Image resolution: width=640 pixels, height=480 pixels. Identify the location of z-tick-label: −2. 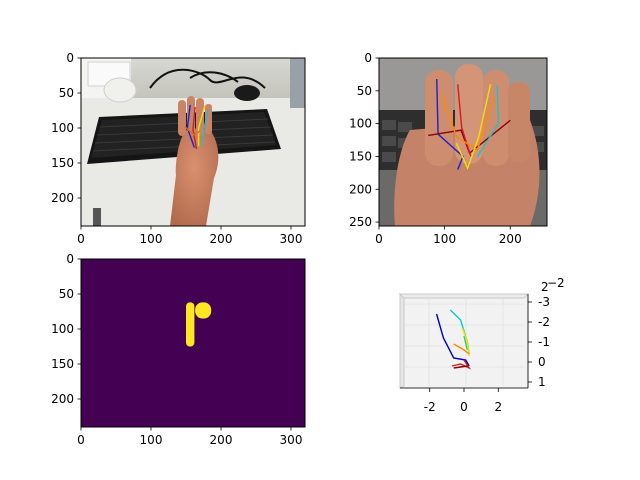
(556, 283).